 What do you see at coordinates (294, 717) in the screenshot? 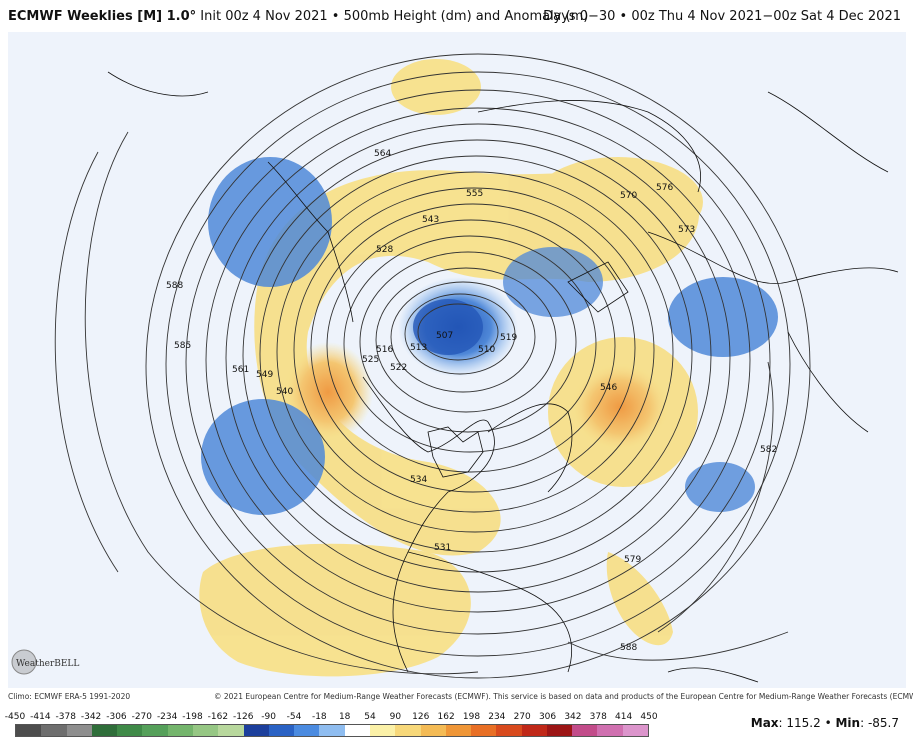
I see `colorbar-tick-label: -54` at bounding box center [294, 717].